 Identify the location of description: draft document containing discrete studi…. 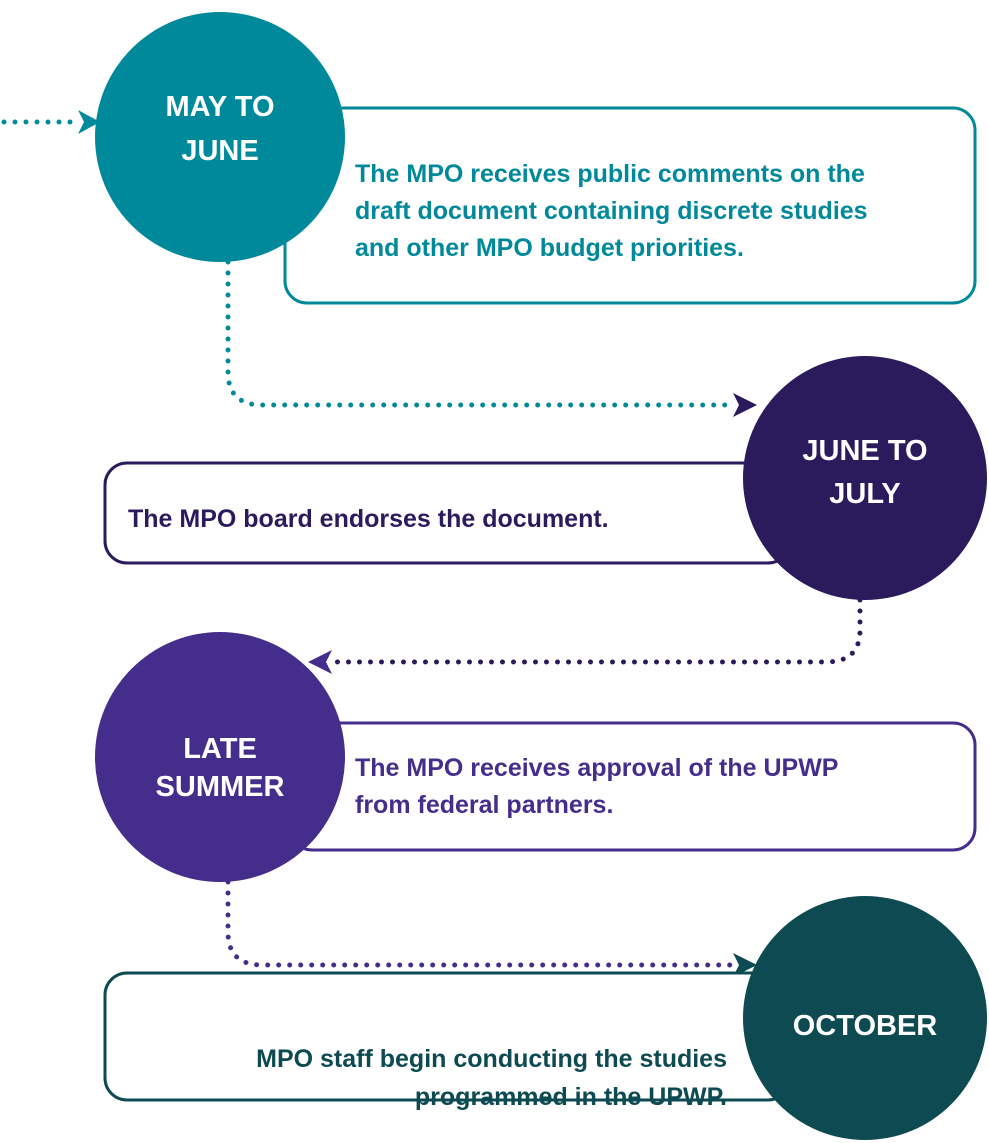
(611, 211).